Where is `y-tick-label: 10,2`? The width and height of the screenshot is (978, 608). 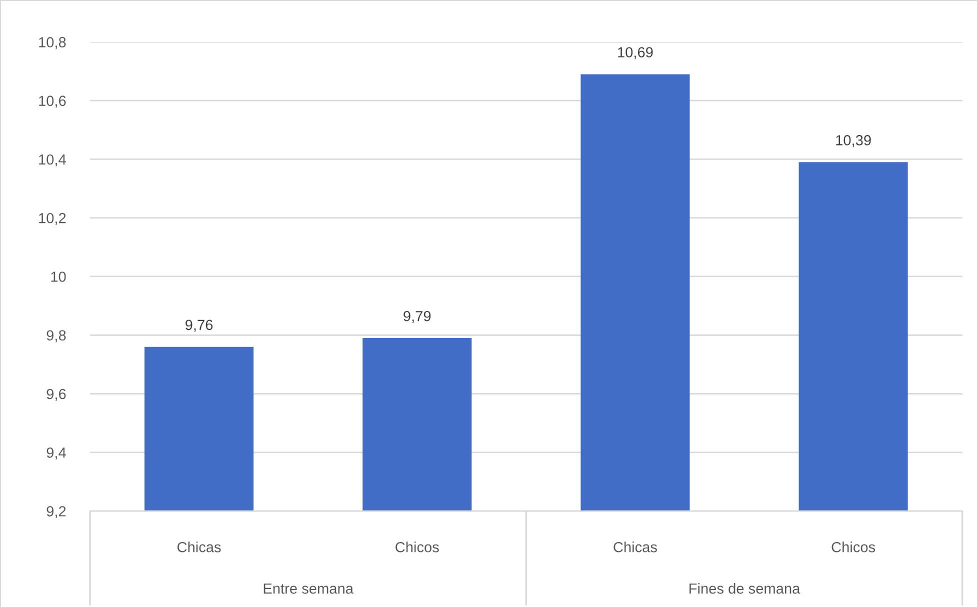
y-tick-label: 10,2 is located at coordinates (52, 219).